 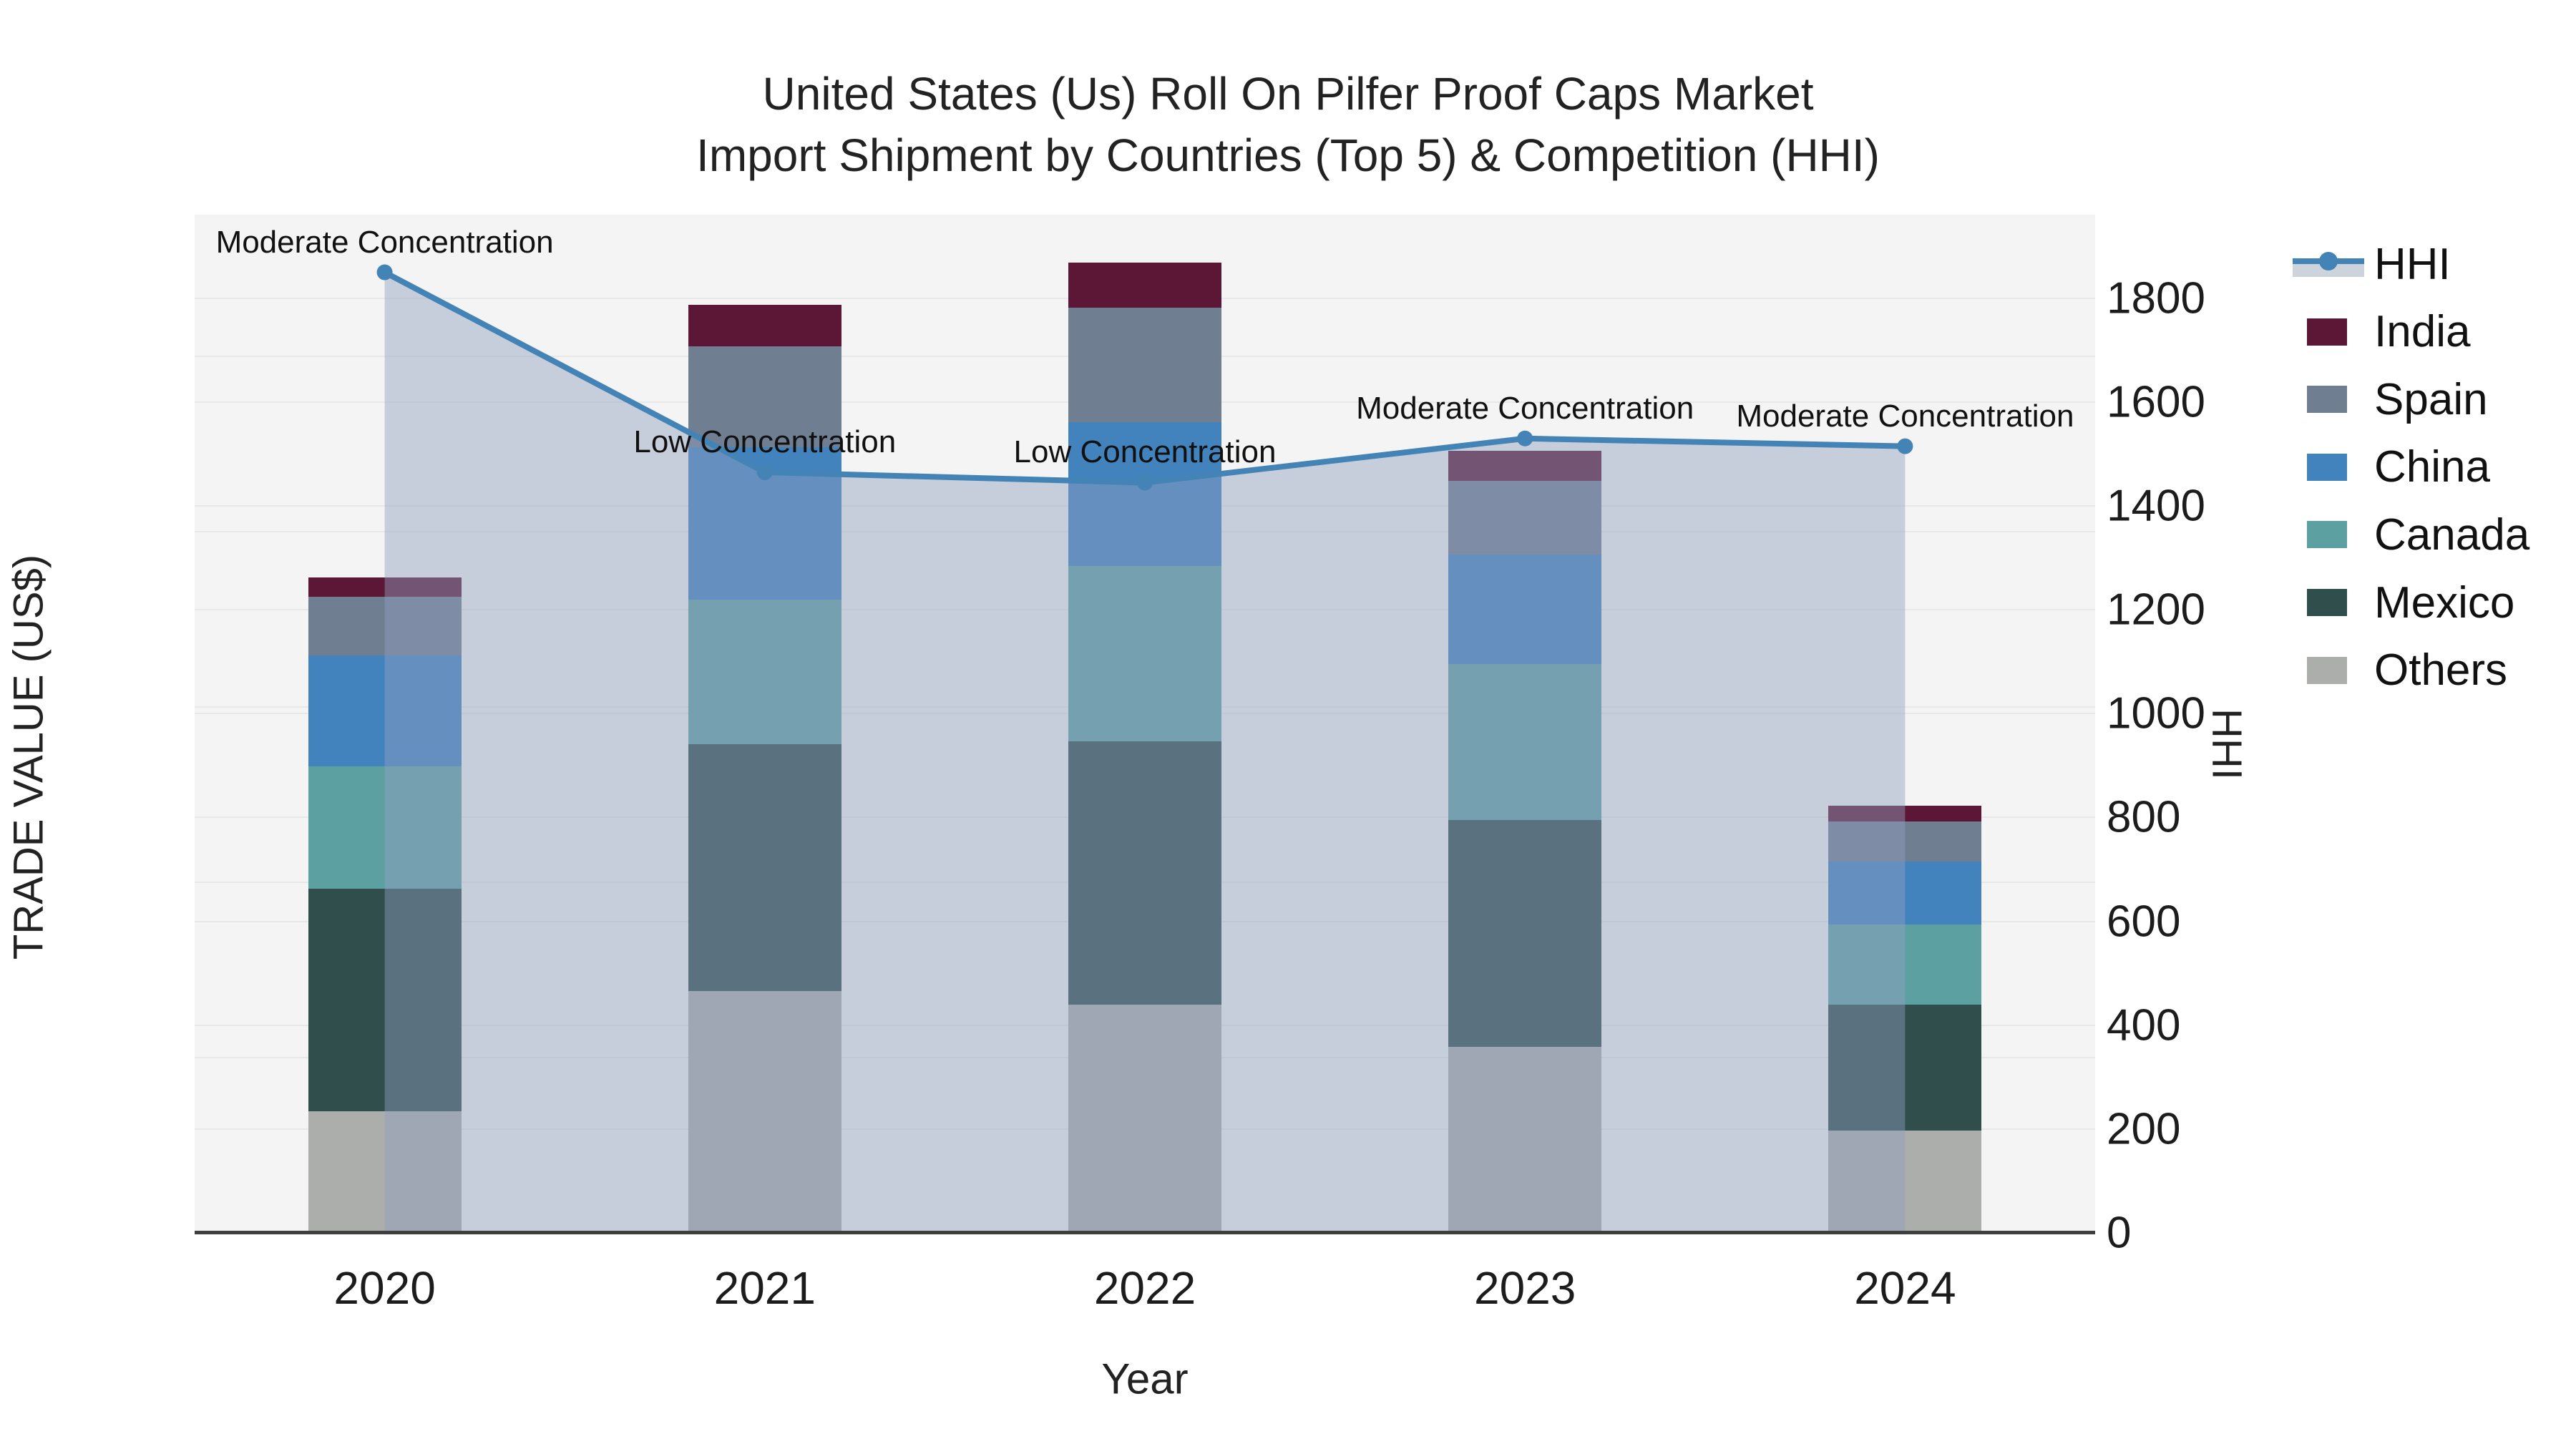 What do you see at coordinates (385, 710) in the screenshot?
I see `bar-segment-china-2020` at bounding box center [385, 710].